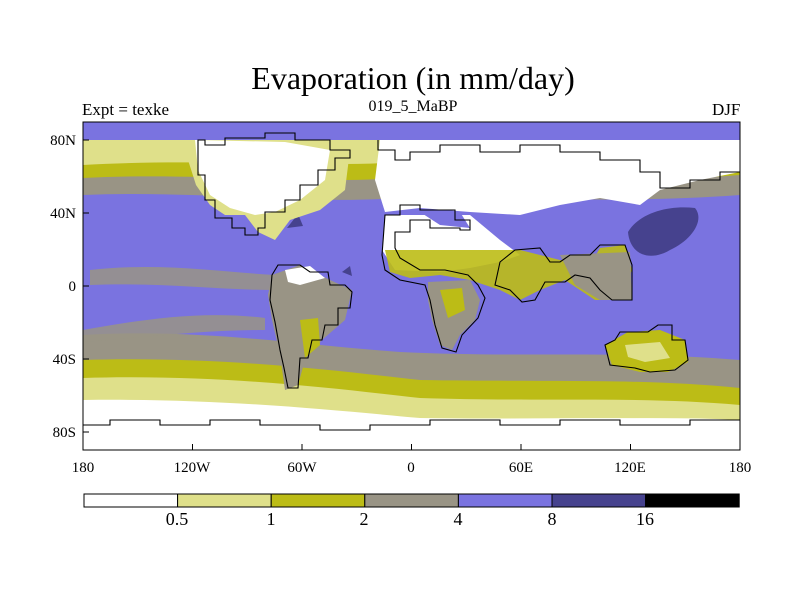 The image size is (800, 600). What do you see at coordinates (726, 109) in the screenshot?
I see `season-label: DJF` at bounding box center [726, 109].